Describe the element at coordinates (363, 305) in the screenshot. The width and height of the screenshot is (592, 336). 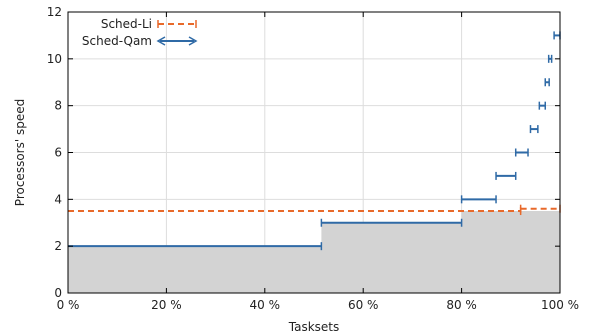
I see `x-tick-label-3: 60 %` at that location.